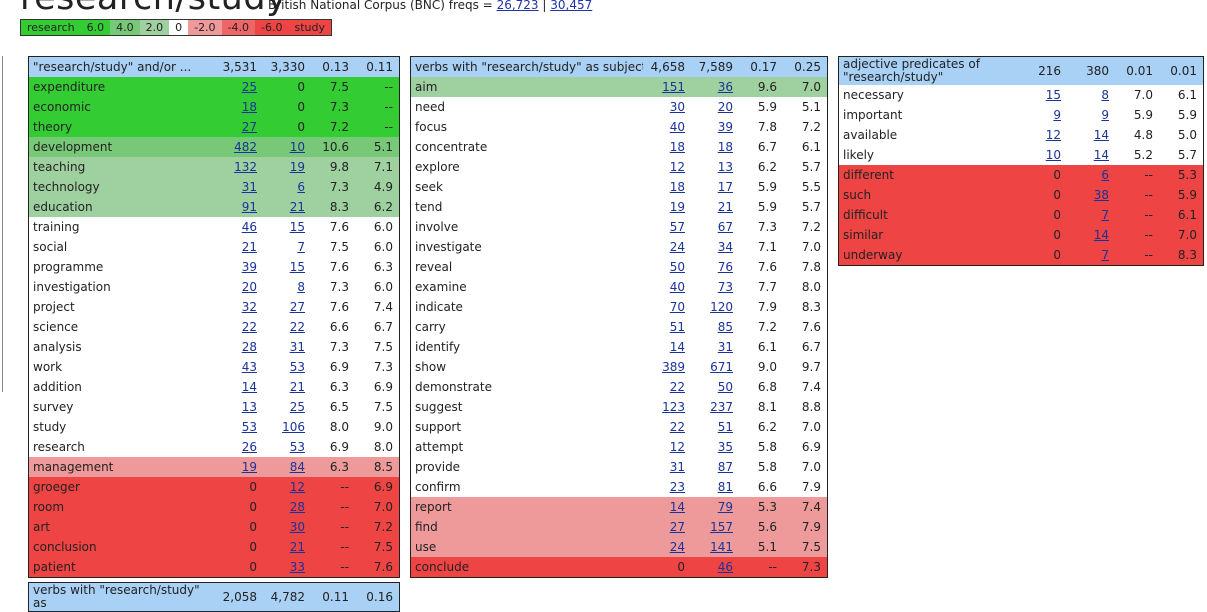 The height and width of the screenshot is (612, 1207). Describe the element at coordinates (673, 367) in the screenshot. I see `freq-research-link: 389` at that location.